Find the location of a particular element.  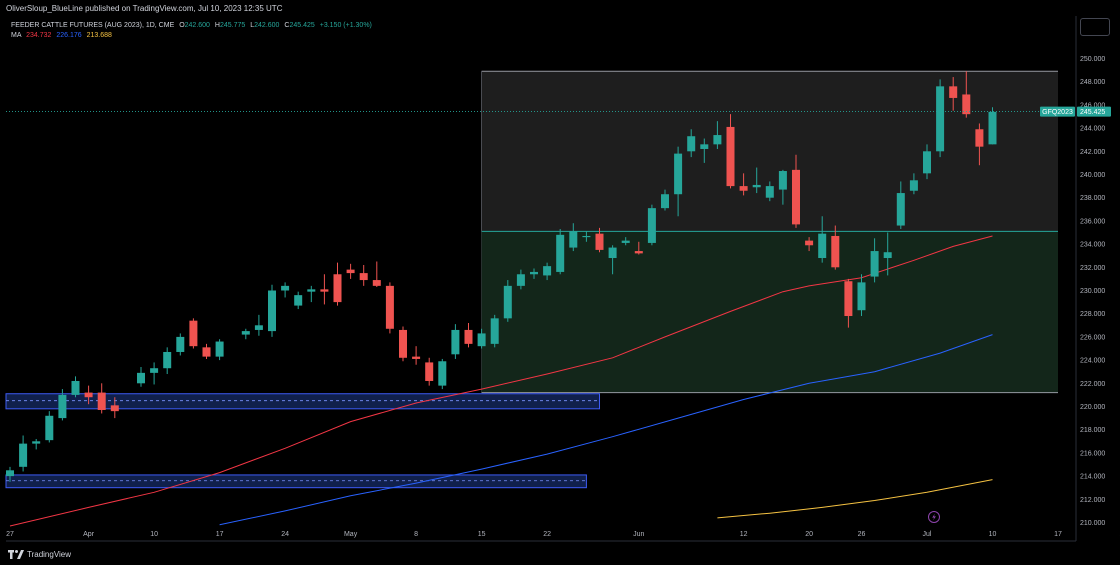

zone-blue-box-lower is located at coordinates (296, 481).